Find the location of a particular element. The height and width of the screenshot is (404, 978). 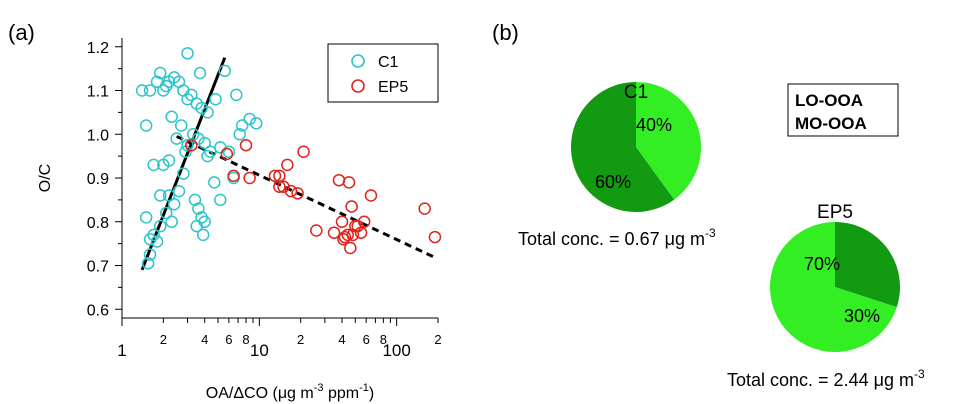

pie-c1-caption-main: Total conc. = 0.67 μg m is located at coordinates (611, 239).